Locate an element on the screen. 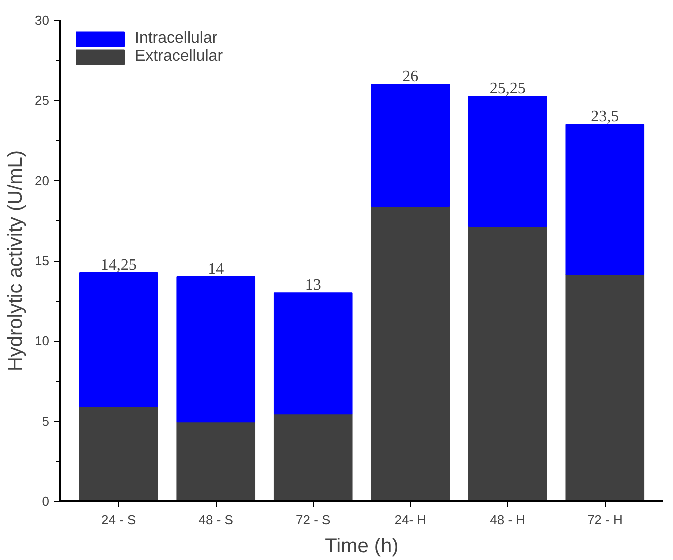 Image resolution: width=673 pixels, height=560 pixels. y-tick-label: 0 is located at coordinates (46, 501).